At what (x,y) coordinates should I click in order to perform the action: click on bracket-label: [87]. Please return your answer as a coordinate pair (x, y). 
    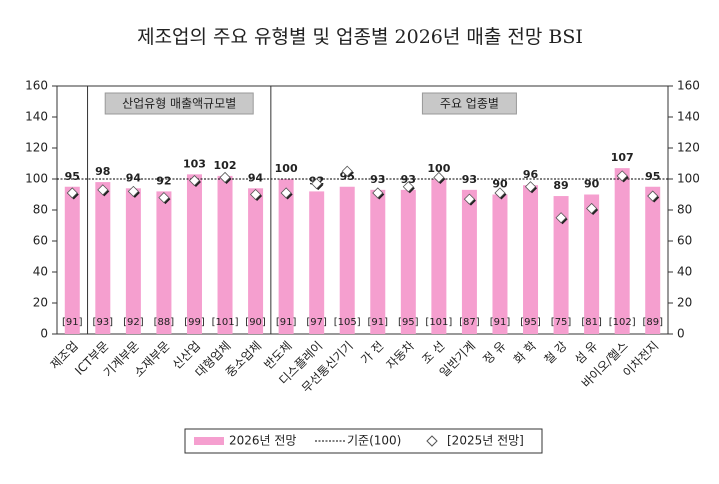
    Looking at the image, I should click on (469, 322).